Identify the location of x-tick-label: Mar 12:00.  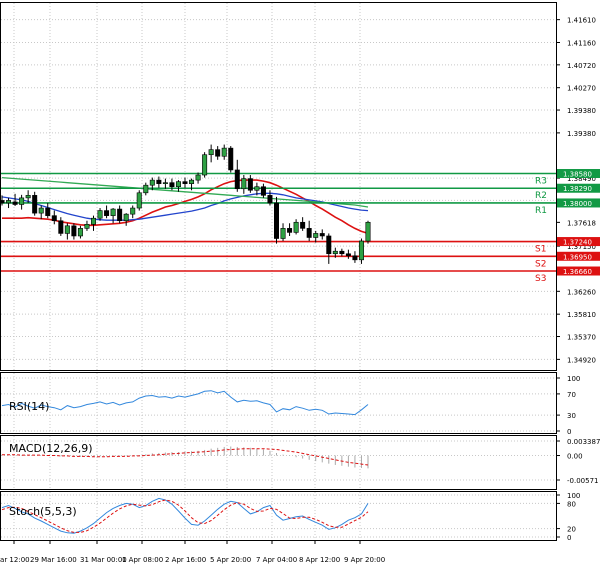
(15, 560).